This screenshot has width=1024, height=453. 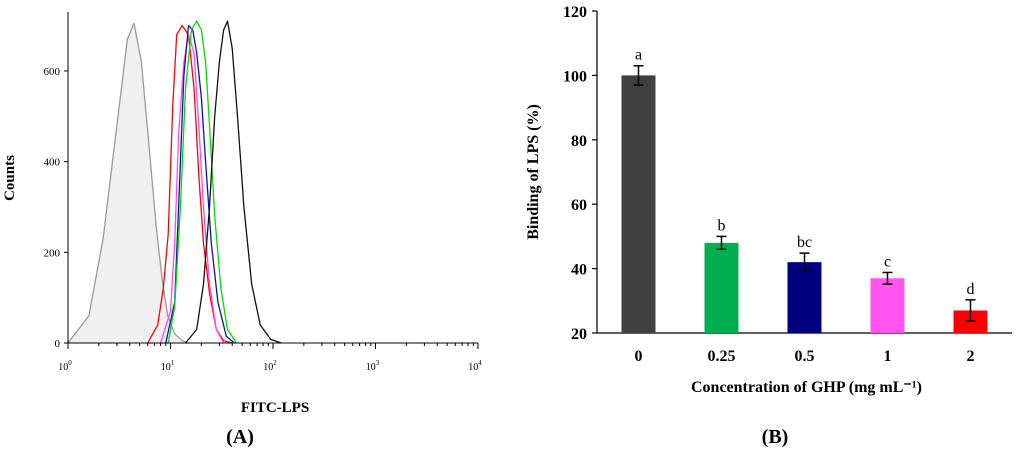 I want to click on significance-letter-2: bc, so click(x=804, y=242).